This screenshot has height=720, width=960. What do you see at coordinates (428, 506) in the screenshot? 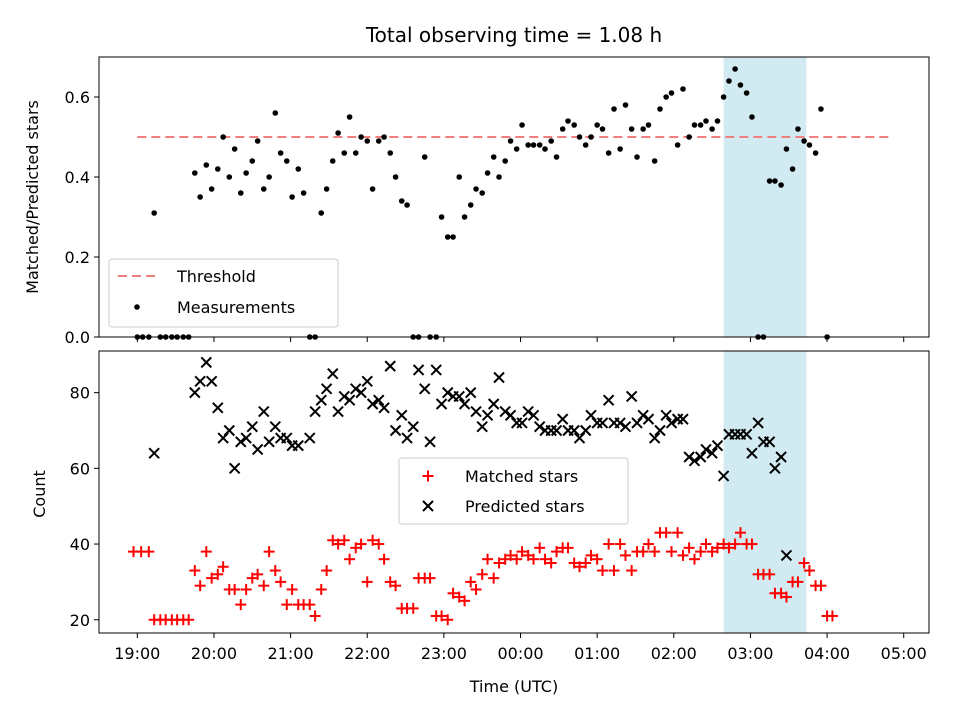
I see `legend-predicted-swatch` at bounding box center [428, 506].